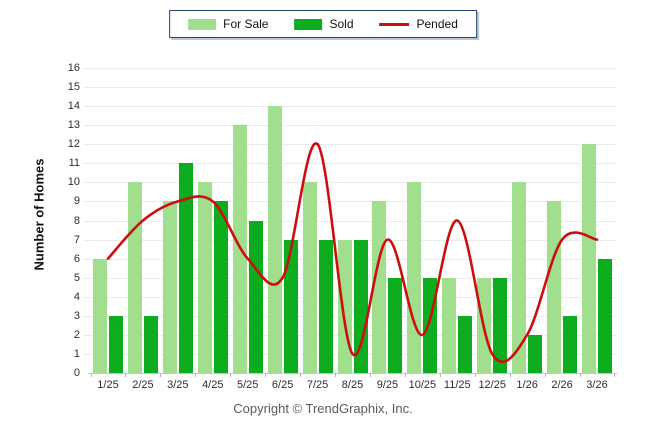  Describe the element at coordinates (341, 24) in the screenshot. I see `legend-label-sold: Sold` at that location.